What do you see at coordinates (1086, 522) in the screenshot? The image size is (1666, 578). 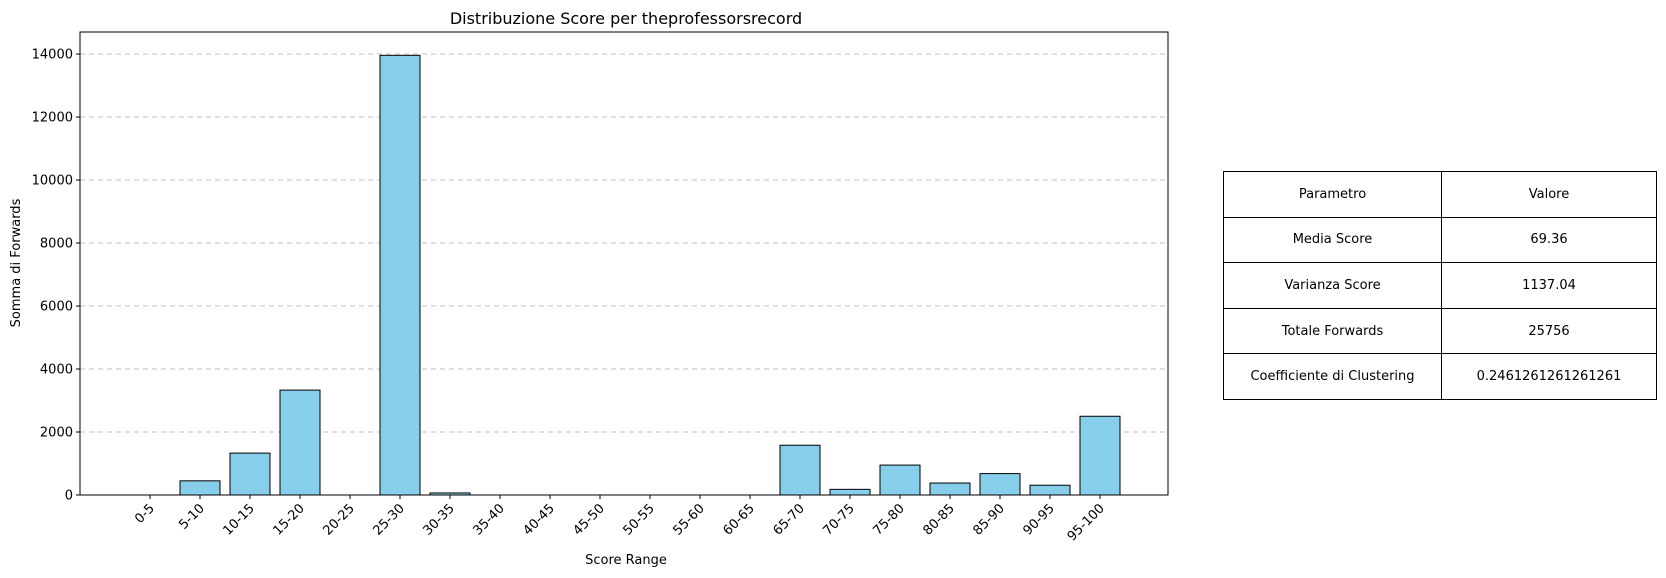 I see `x-tick-label: 95-100` at bounding box center [1086, 522].